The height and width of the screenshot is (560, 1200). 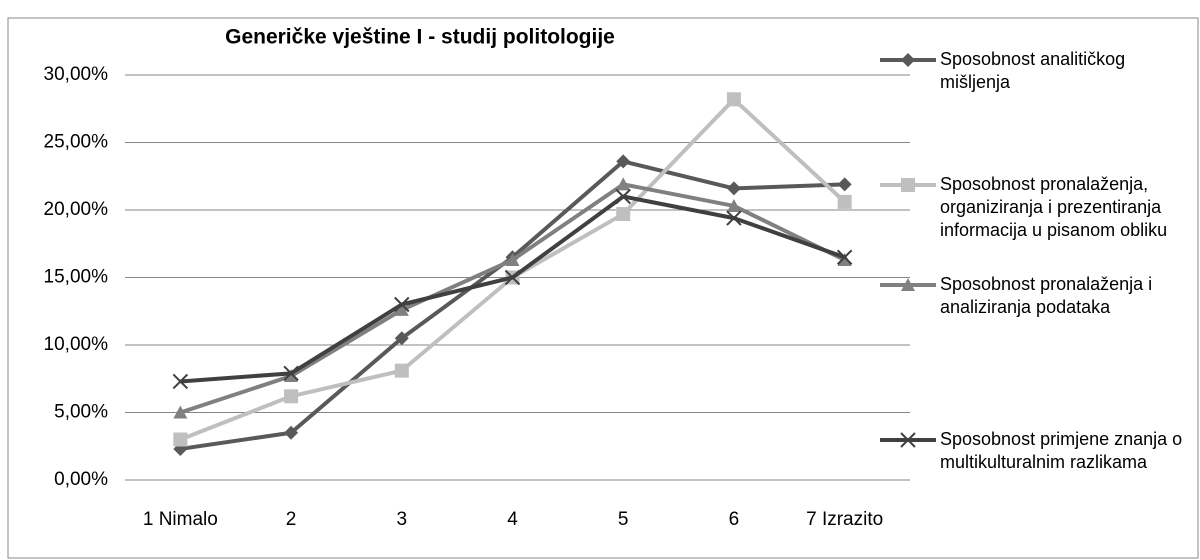 I want to click on y-tick-label: 20,00%, so click(x=76, y=209).